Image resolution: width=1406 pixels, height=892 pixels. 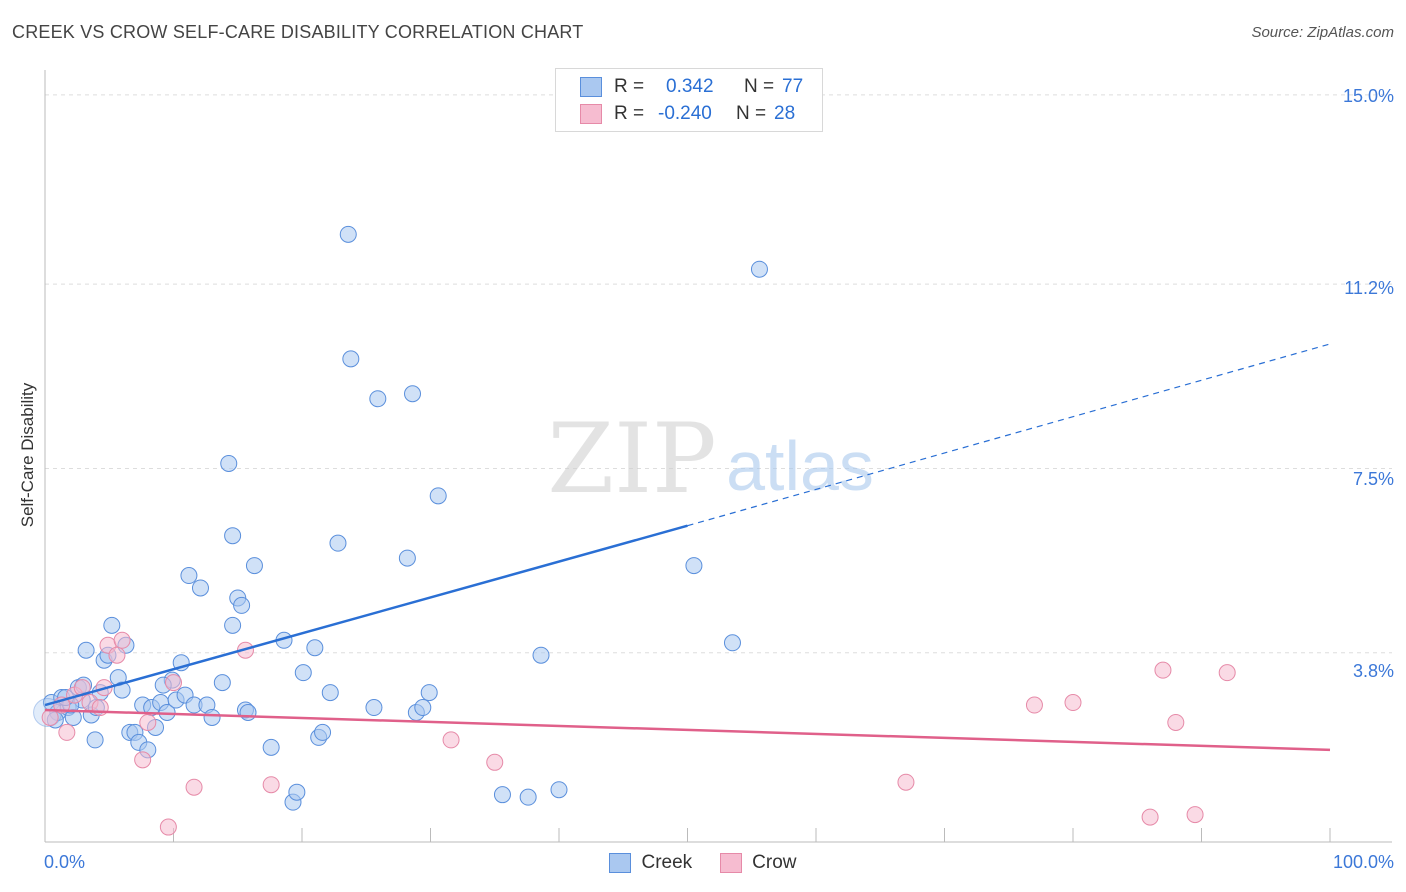 I want to click on creek-trend-extension, so click(x=1009, y=435).